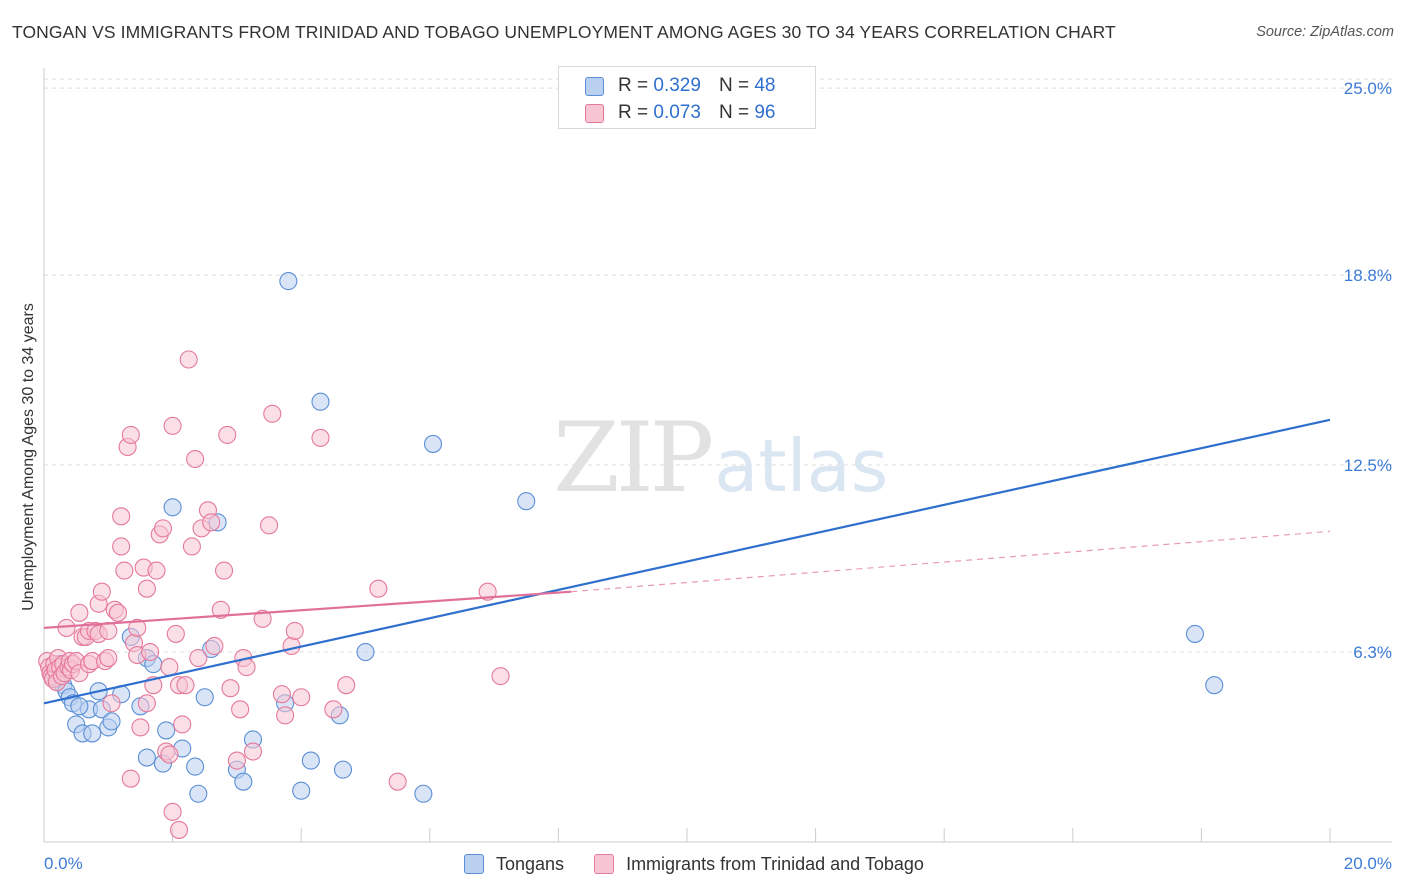 The height and width of the screenshot is (892, 1406). I want to click on legend-r-value: 0.073, so click(677, 112).